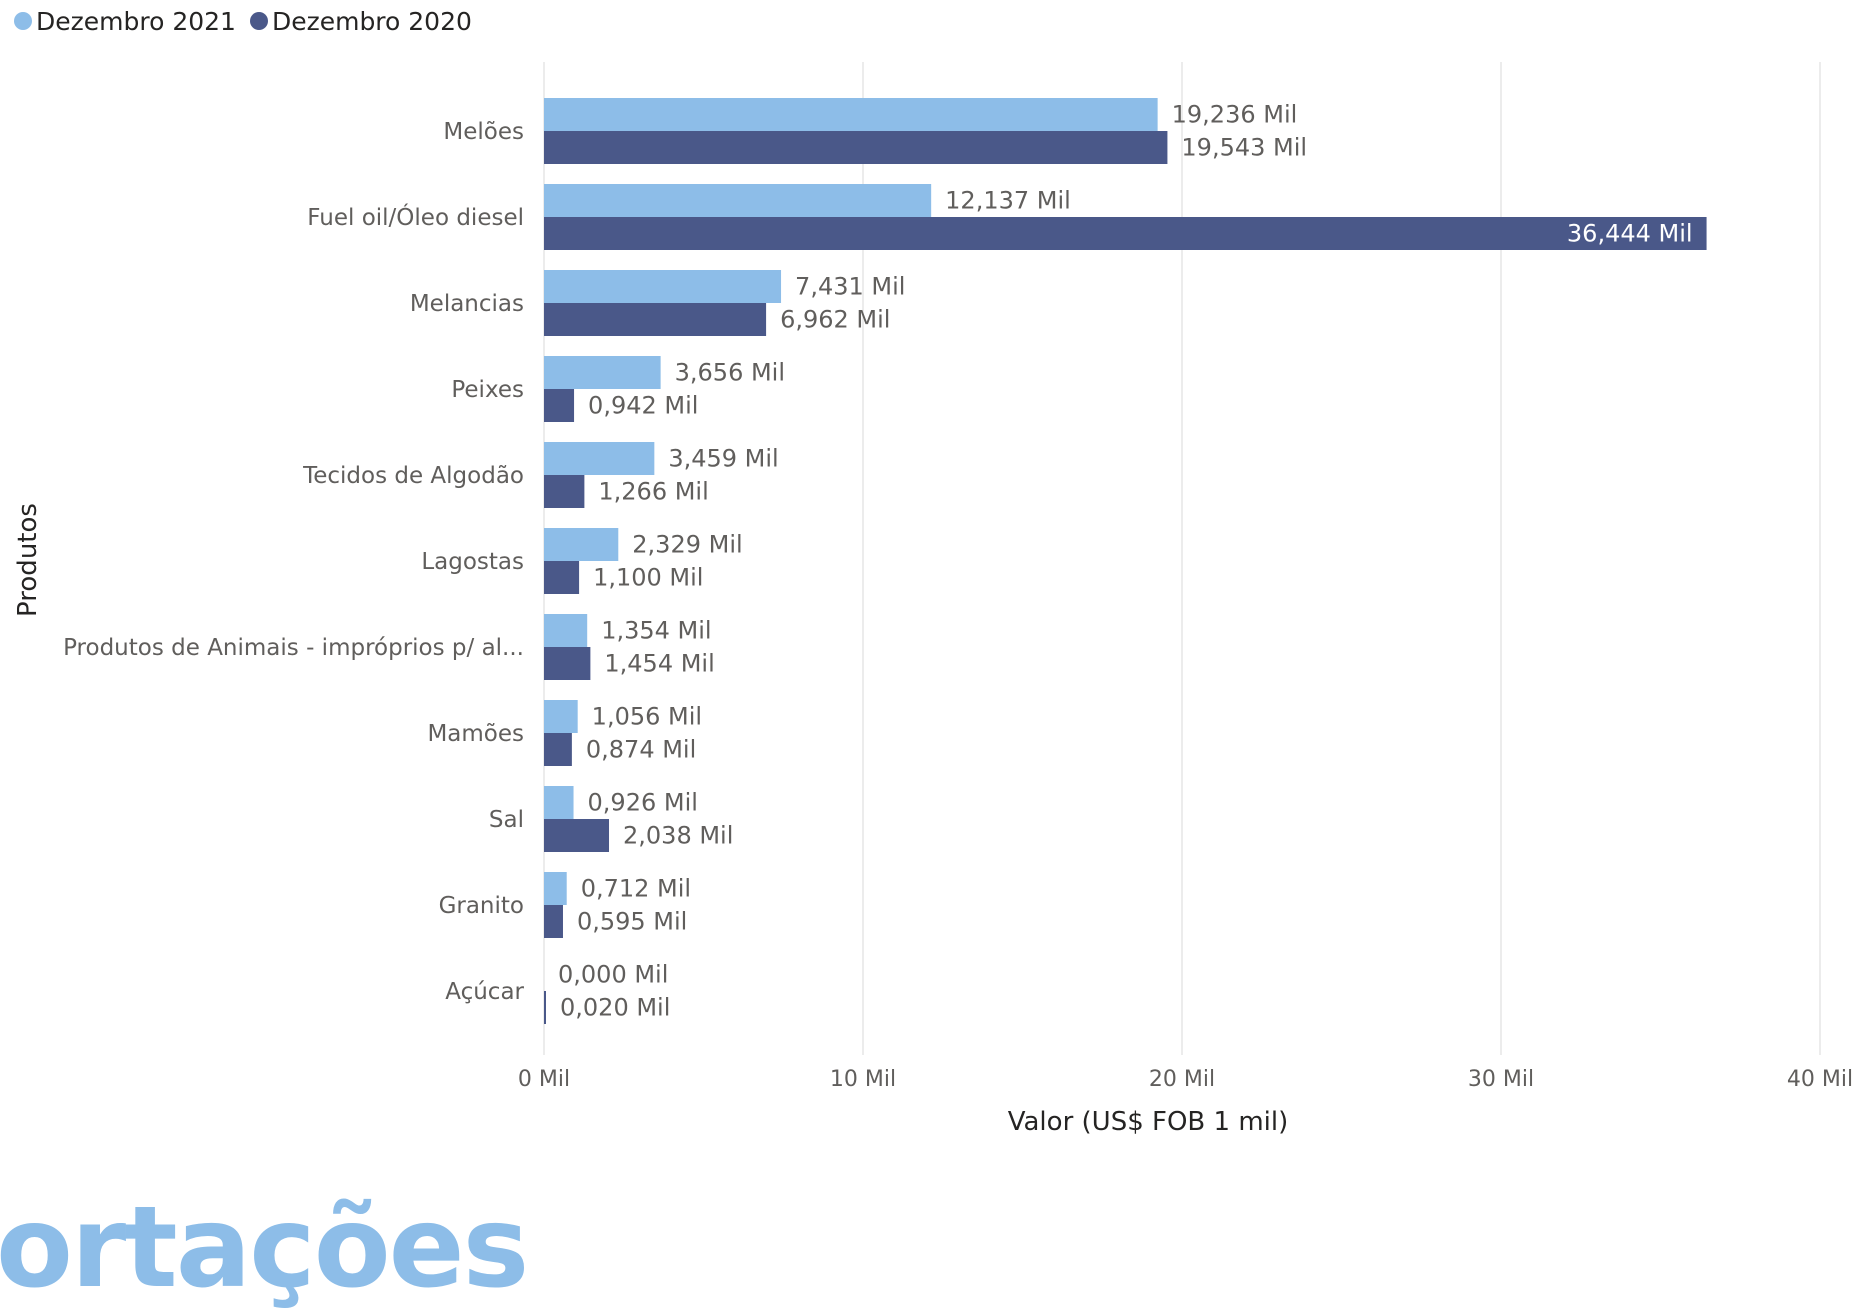 The image size is (1853, 1313). What do you see at coordinates (641, 750) in the screenshot?
I see `data-label-dezembro-2020-mamoes: 0,874 Mil` at bounding box center [641, 750].